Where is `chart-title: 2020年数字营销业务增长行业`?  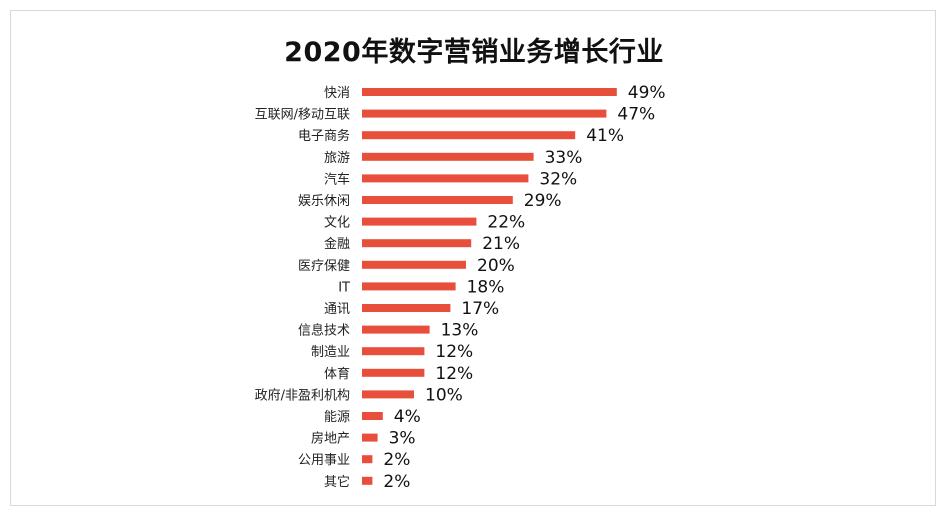 chart-title: 2020年数字营销业务增长行业 is located at coordinates (474, 52).